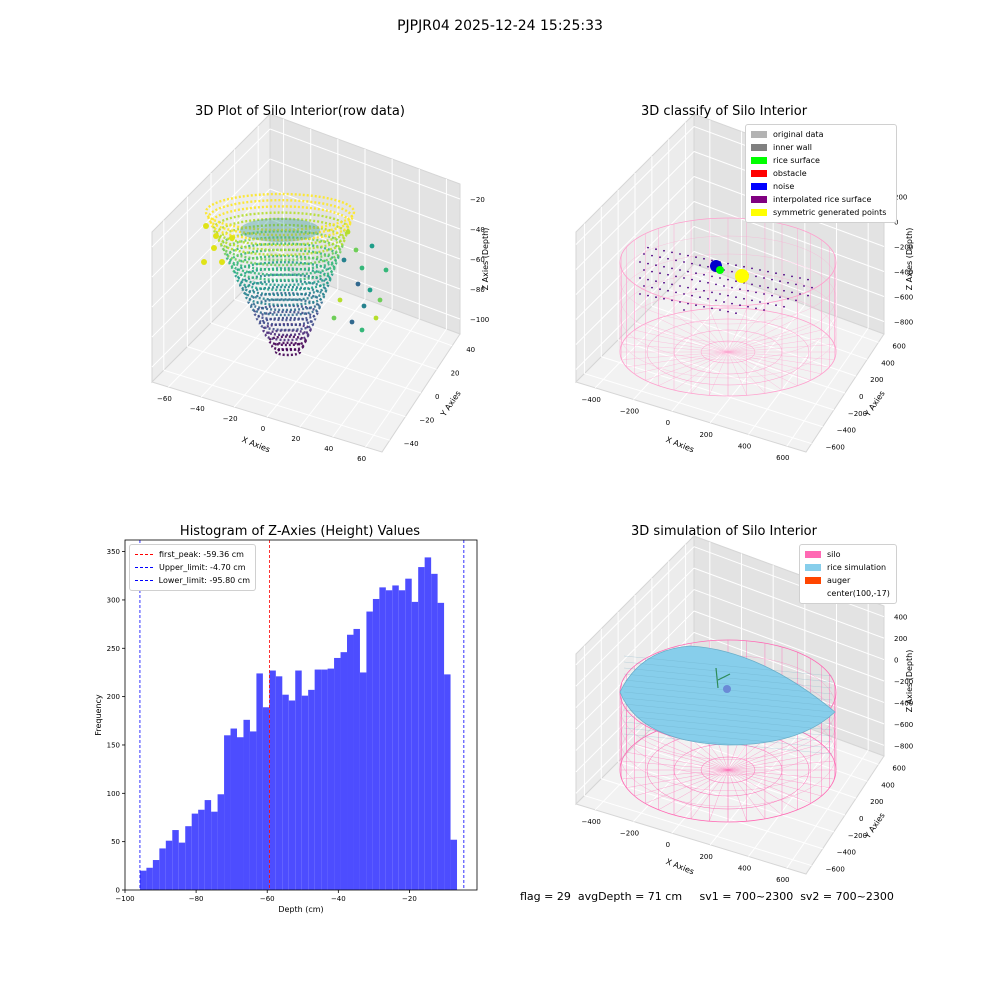  Describe the element at coordinates (848, 580) in the screenshot. I see `legend-entry: auger` at that location.